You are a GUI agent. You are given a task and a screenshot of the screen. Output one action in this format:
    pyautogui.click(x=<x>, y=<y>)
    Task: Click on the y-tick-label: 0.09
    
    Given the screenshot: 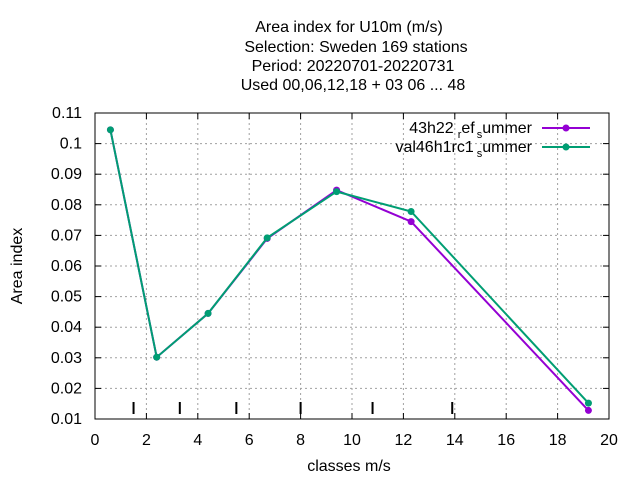 What is the action you would take?
    pyautogui.click(x=66, y=174)
    